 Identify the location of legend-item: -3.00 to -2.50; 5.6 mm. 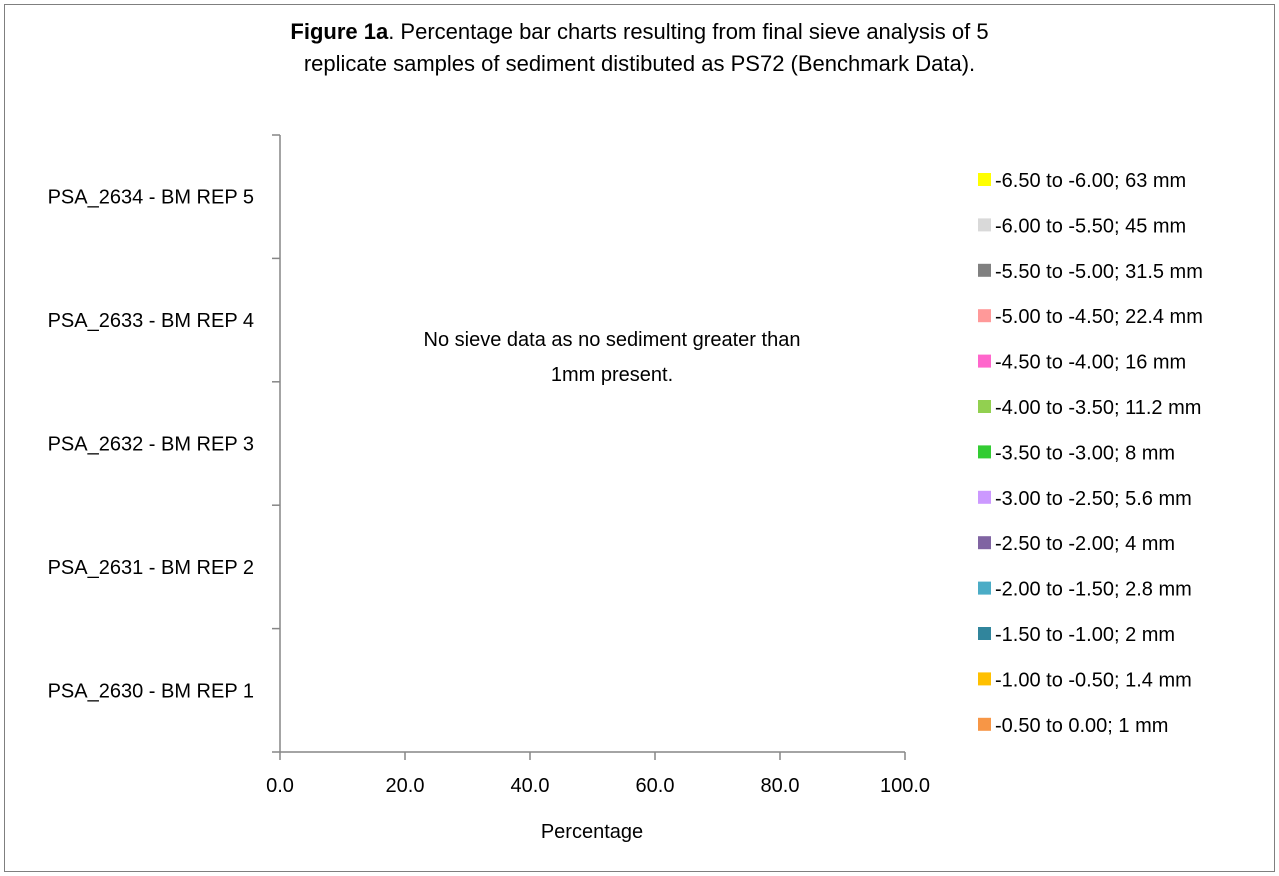
(1085, 499).